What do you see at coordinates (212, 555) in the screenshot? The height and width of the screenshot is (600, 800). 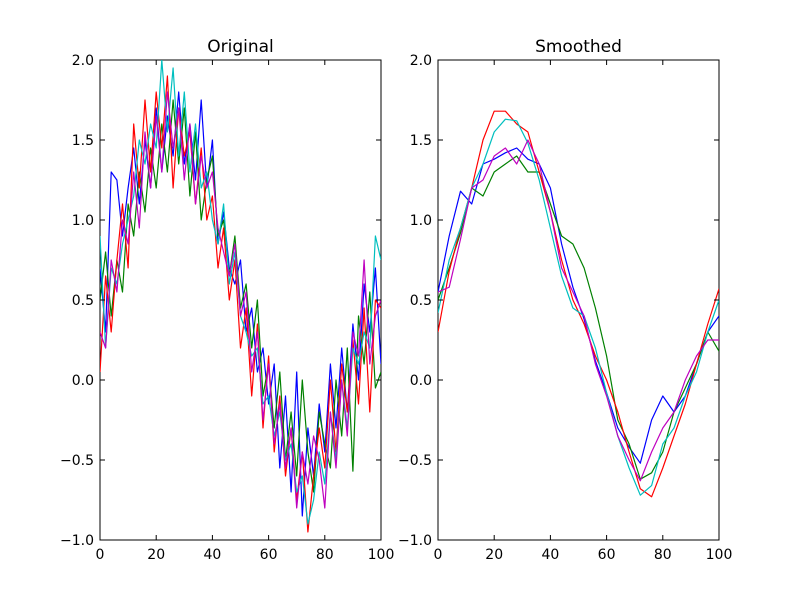 I see `original-x-tick-label: 40` at bounding box center [212, 555].